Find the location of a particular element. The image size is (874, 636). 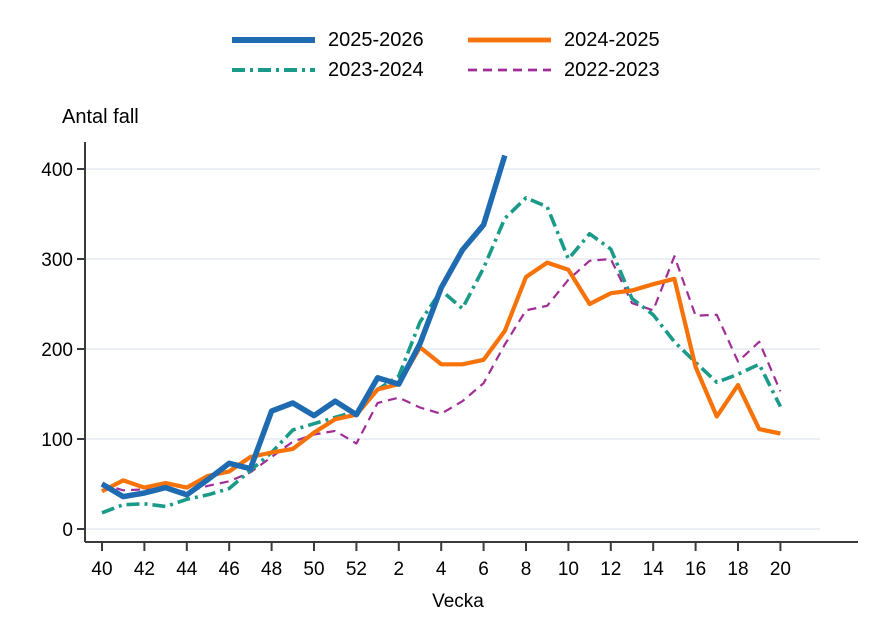

x-tick-label: 12 is located at coordinates (610, 569).